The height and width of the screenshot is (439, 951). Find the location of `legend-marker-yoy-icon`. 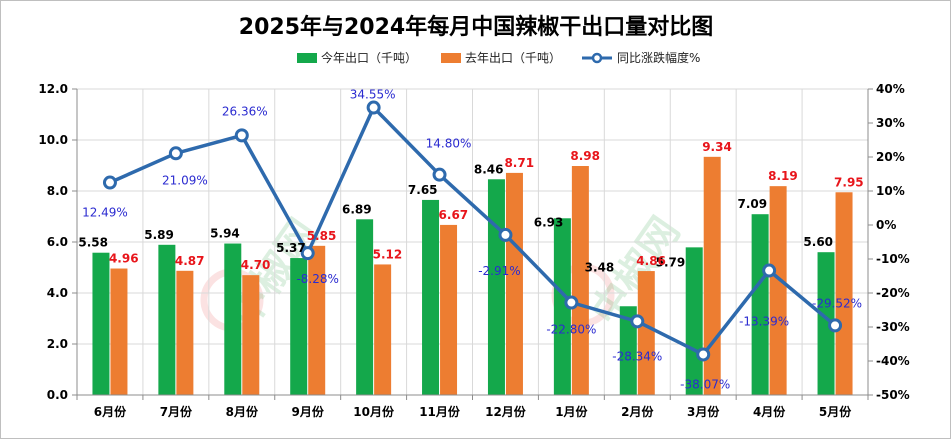

legend-marker-yoy-icon is located at coordinates (597, 58).